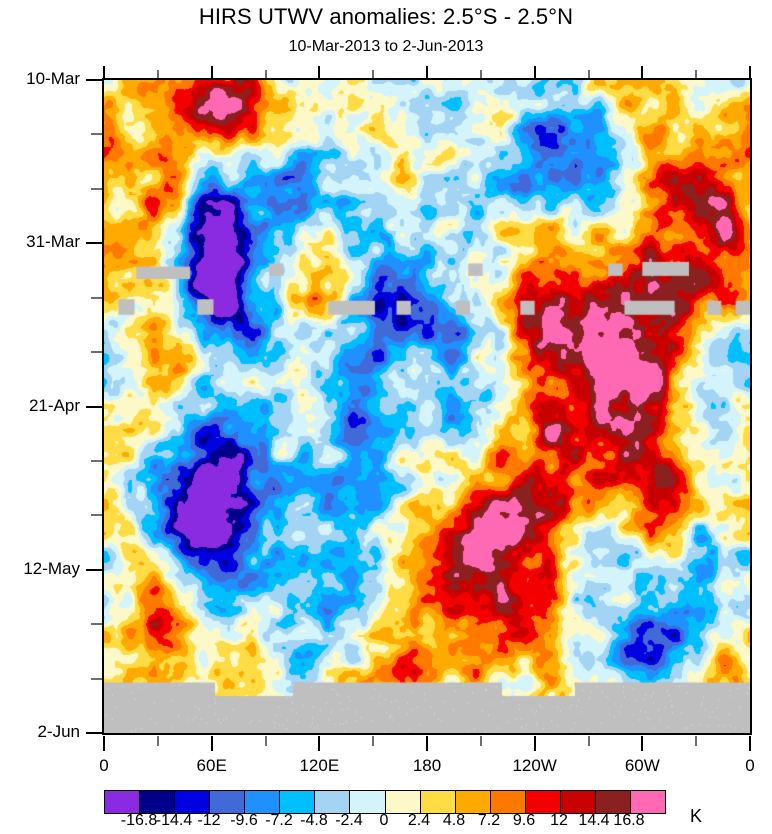 This screenshot has width=772, height=834. I want to click on colorbar-unit-label: K, so click(696, 816).